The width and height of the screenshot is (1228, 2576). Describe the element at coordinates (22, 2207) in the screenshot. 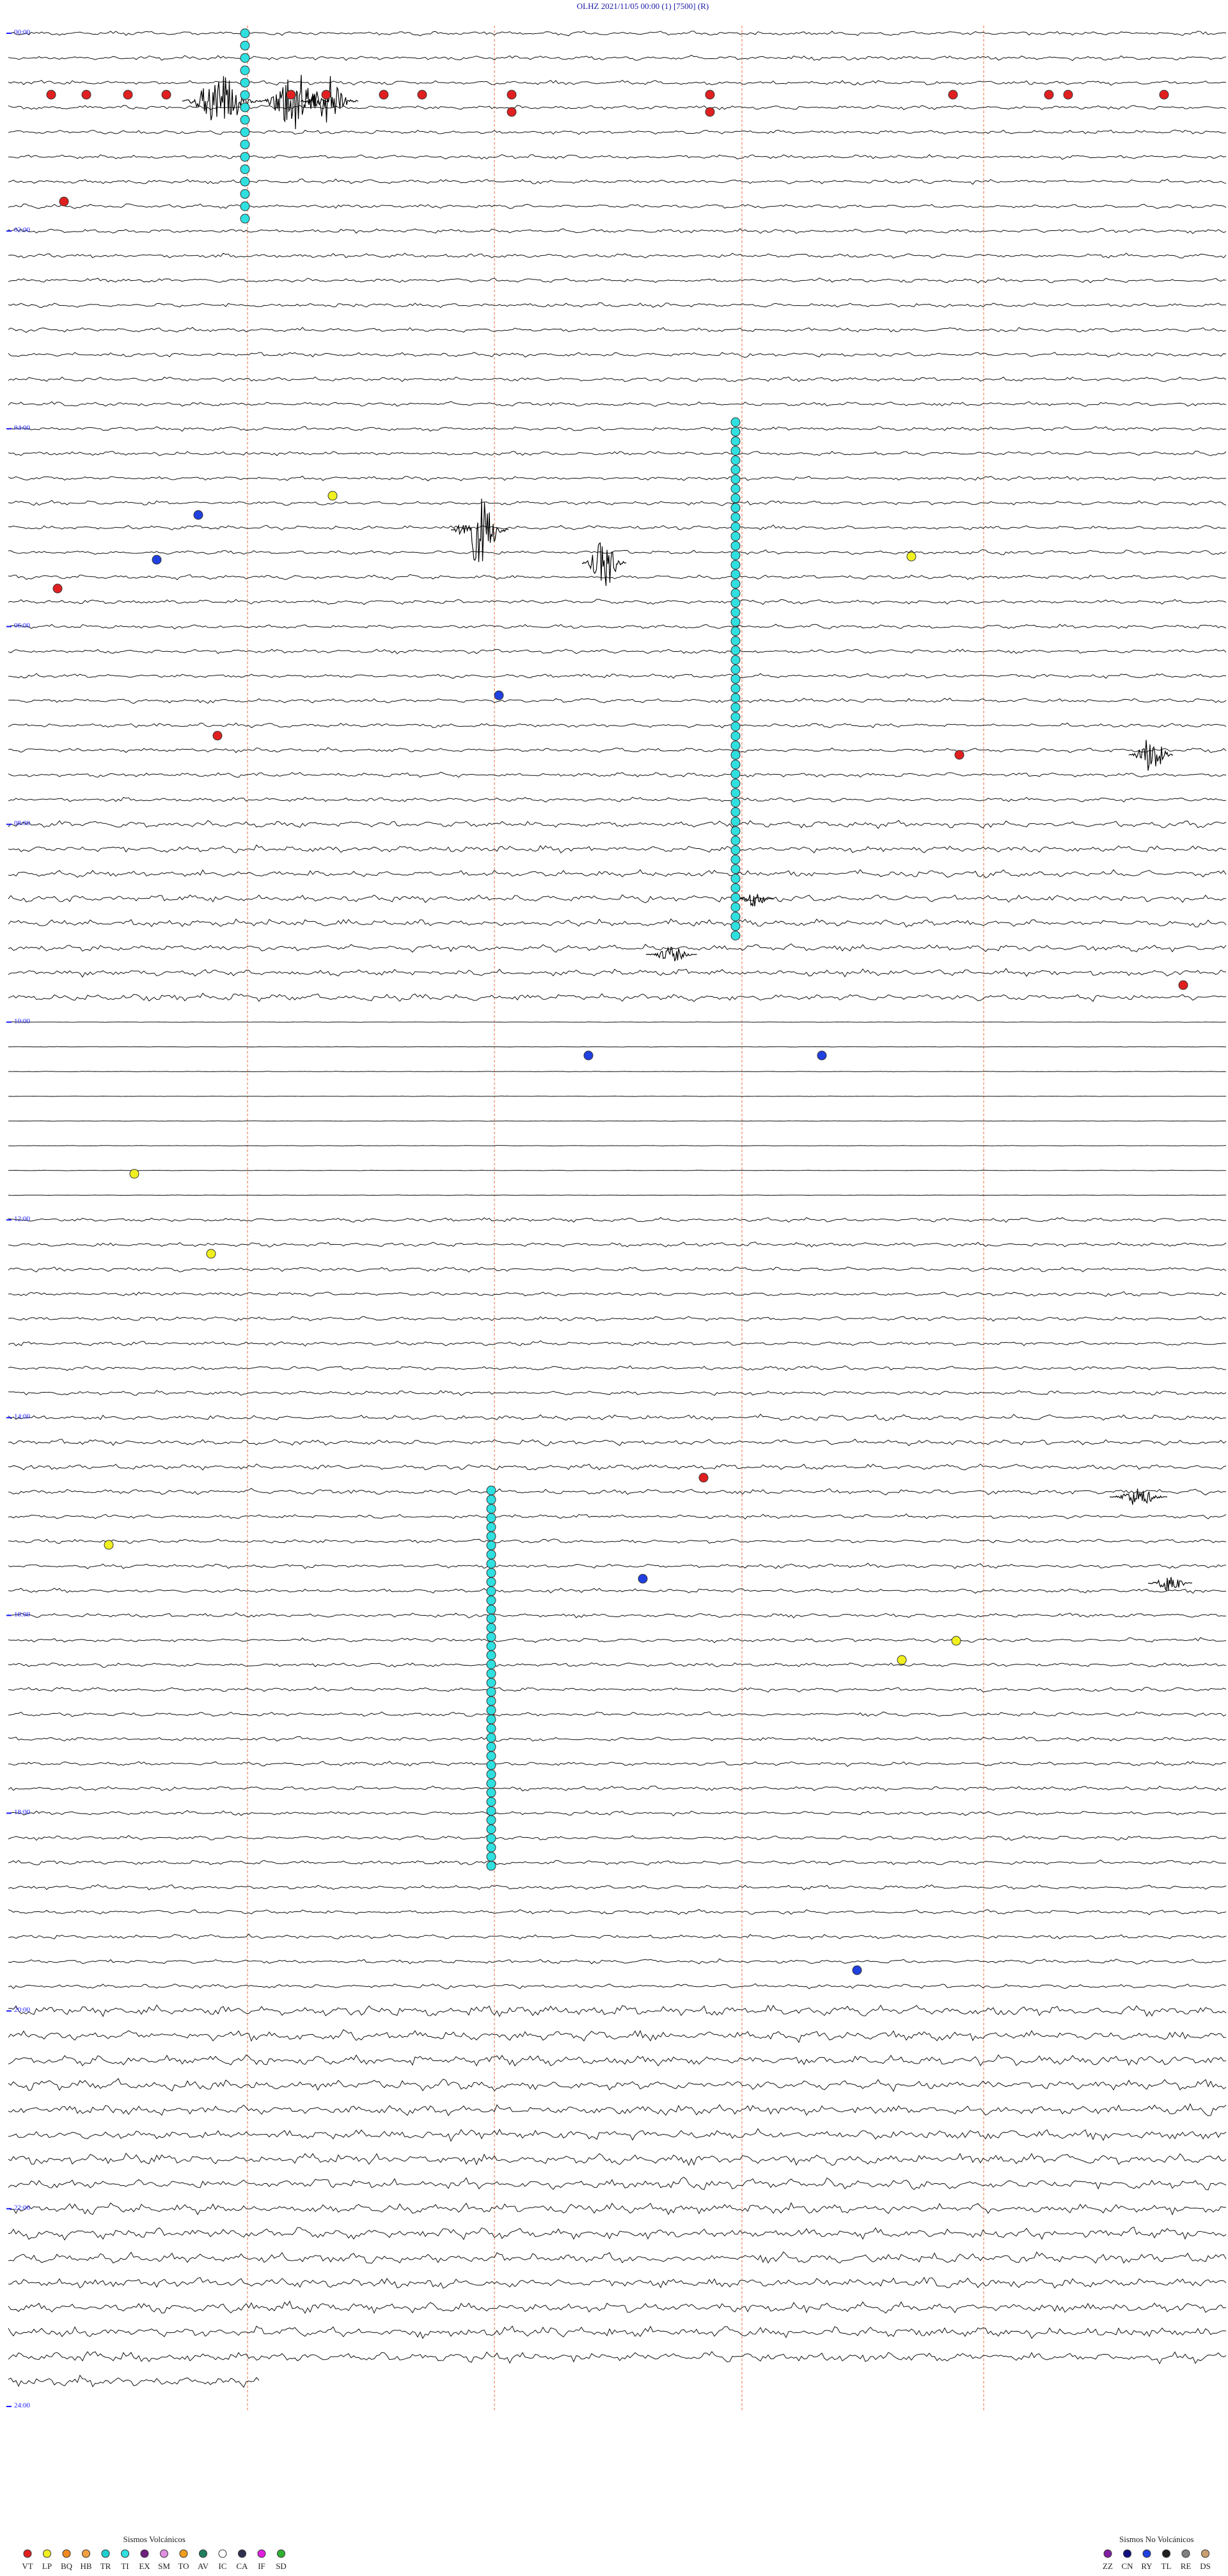

I see `time-label: 22:00` at that location.